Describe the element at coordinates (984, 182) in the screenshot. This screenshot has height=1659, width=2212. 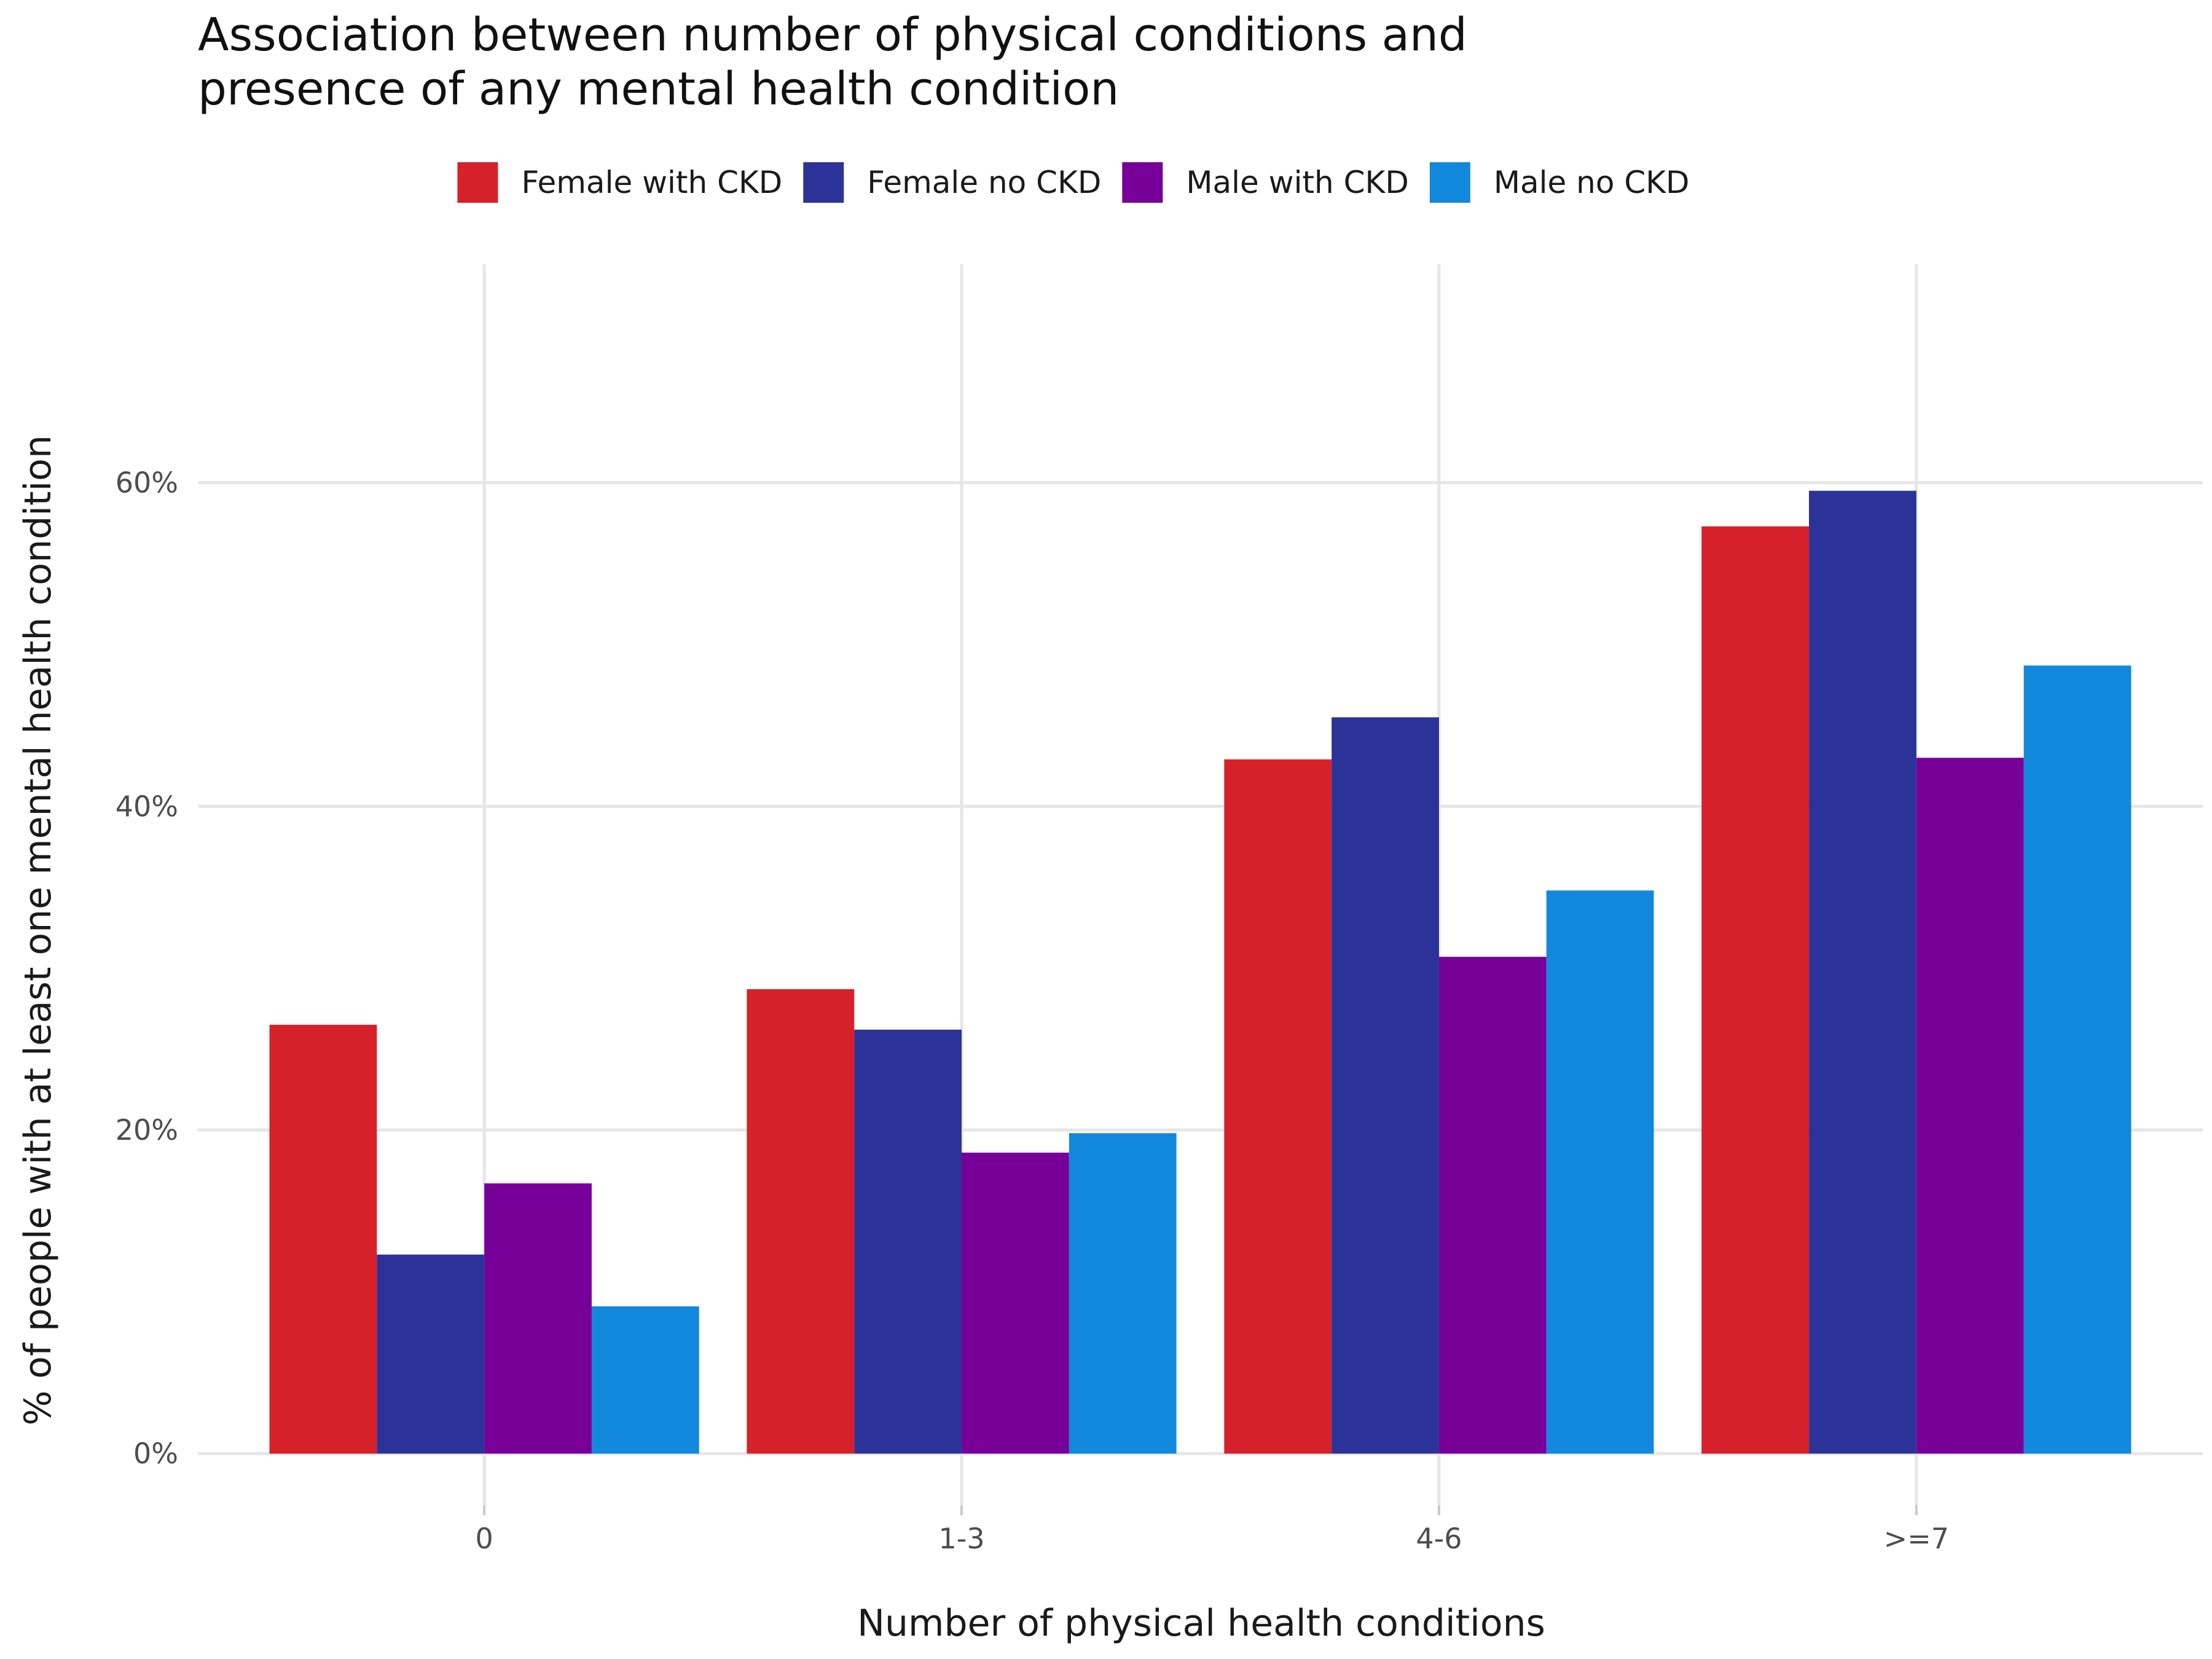
I see `legend-label: Female no CKD` at that location.